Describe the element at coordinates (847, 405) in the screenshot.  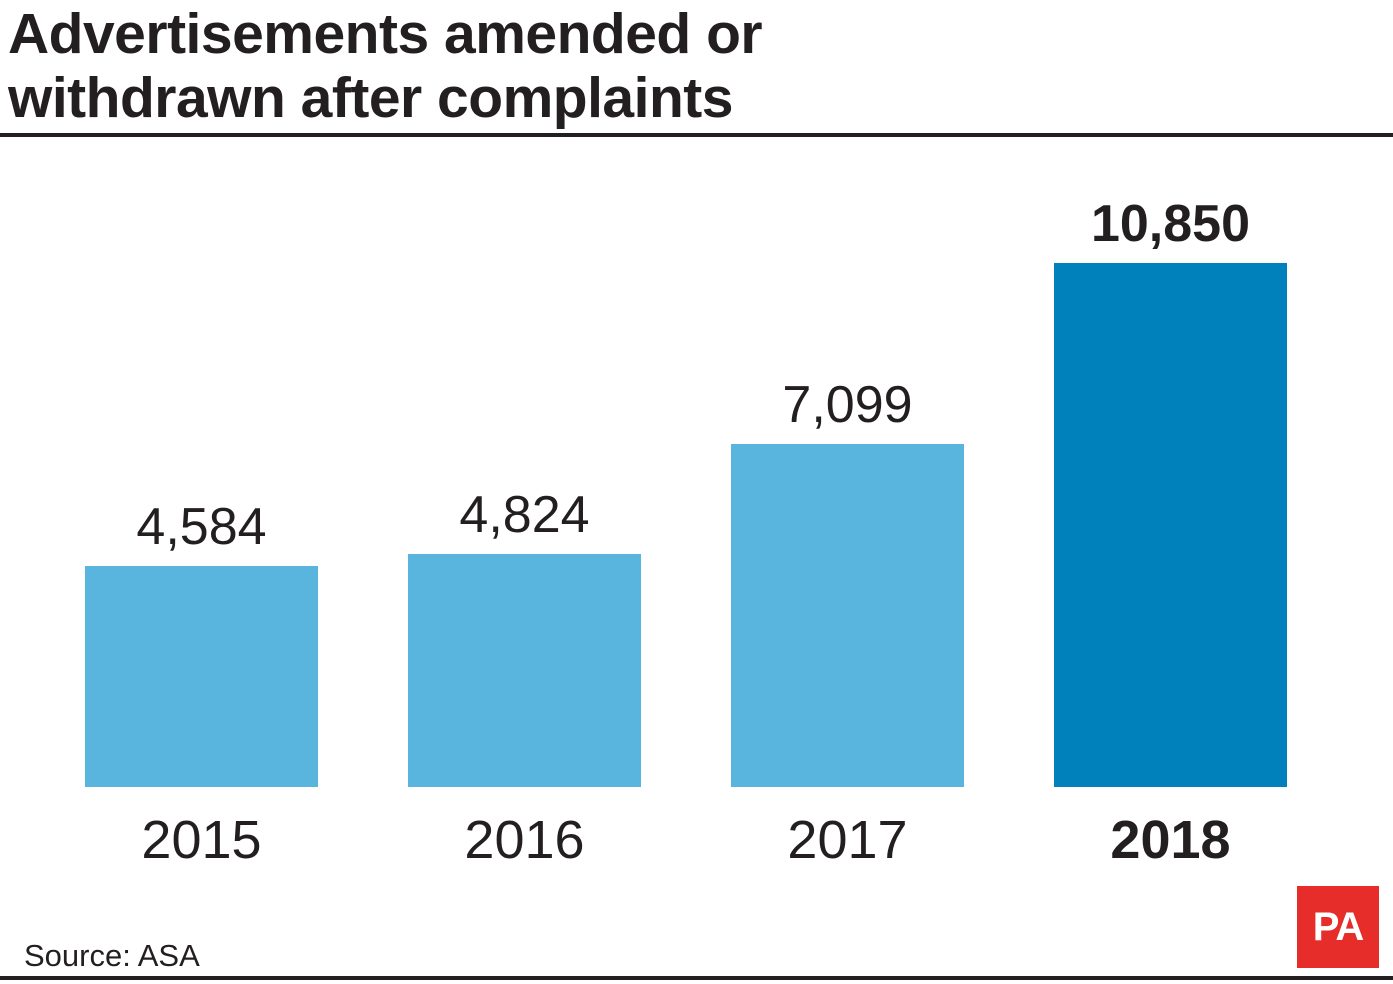
I see `value-label-2017: 7,099` at that location.